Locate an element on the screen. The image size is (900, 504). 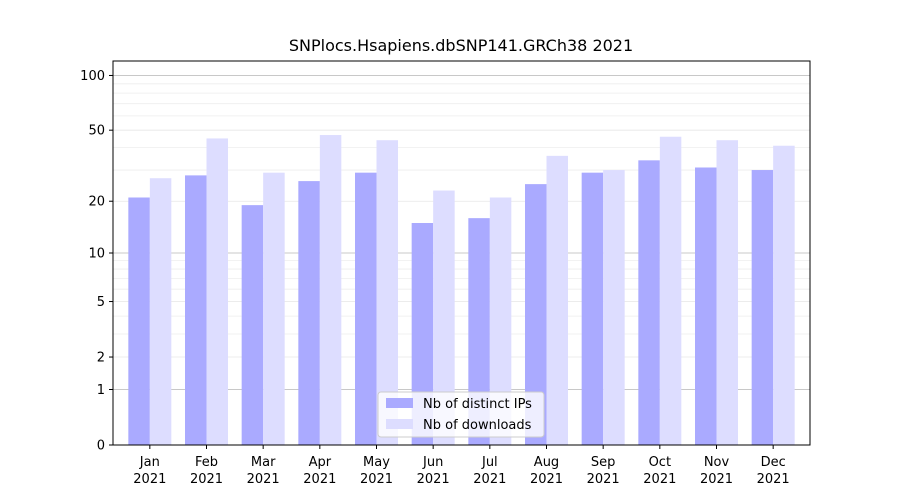
legend-box is located at coordinates (461, 414).